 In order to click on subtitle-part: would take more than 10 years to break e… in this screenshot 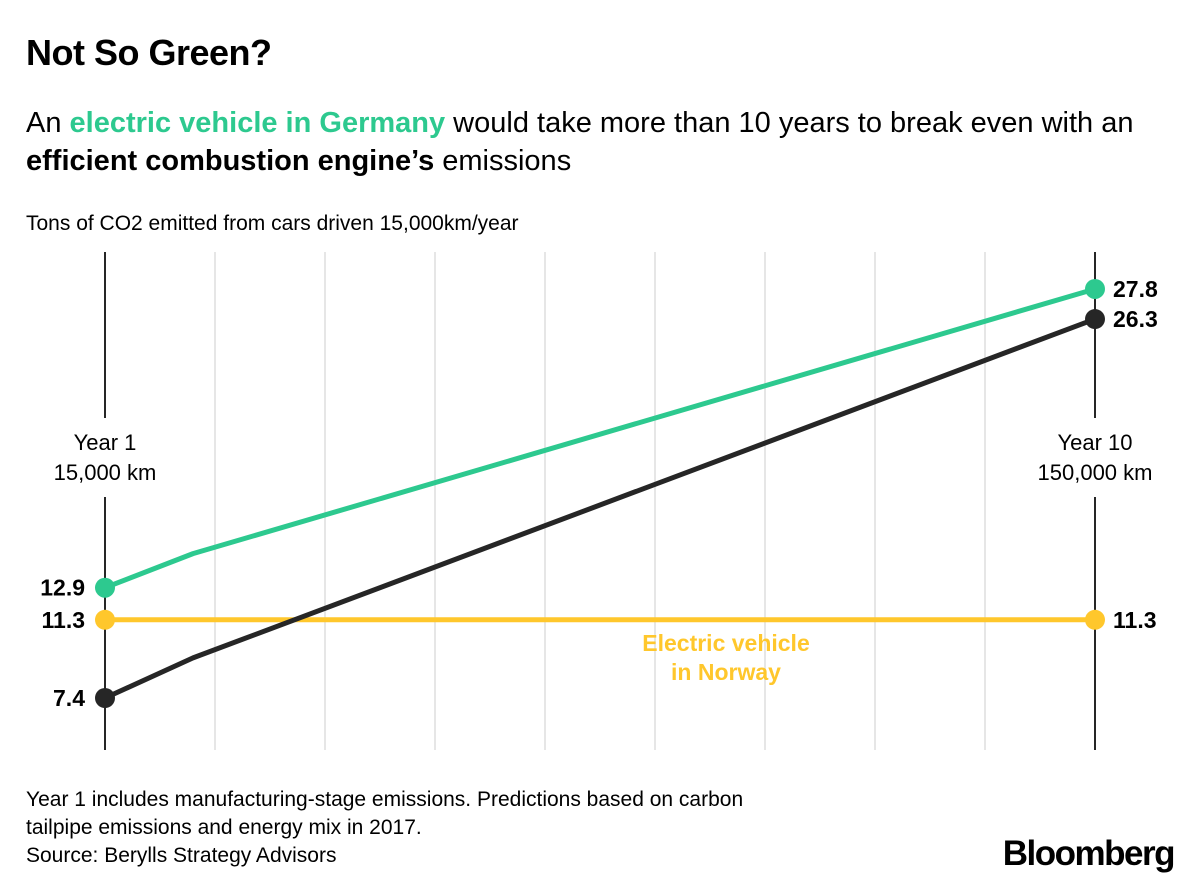, I will do `click(789, 123)`.